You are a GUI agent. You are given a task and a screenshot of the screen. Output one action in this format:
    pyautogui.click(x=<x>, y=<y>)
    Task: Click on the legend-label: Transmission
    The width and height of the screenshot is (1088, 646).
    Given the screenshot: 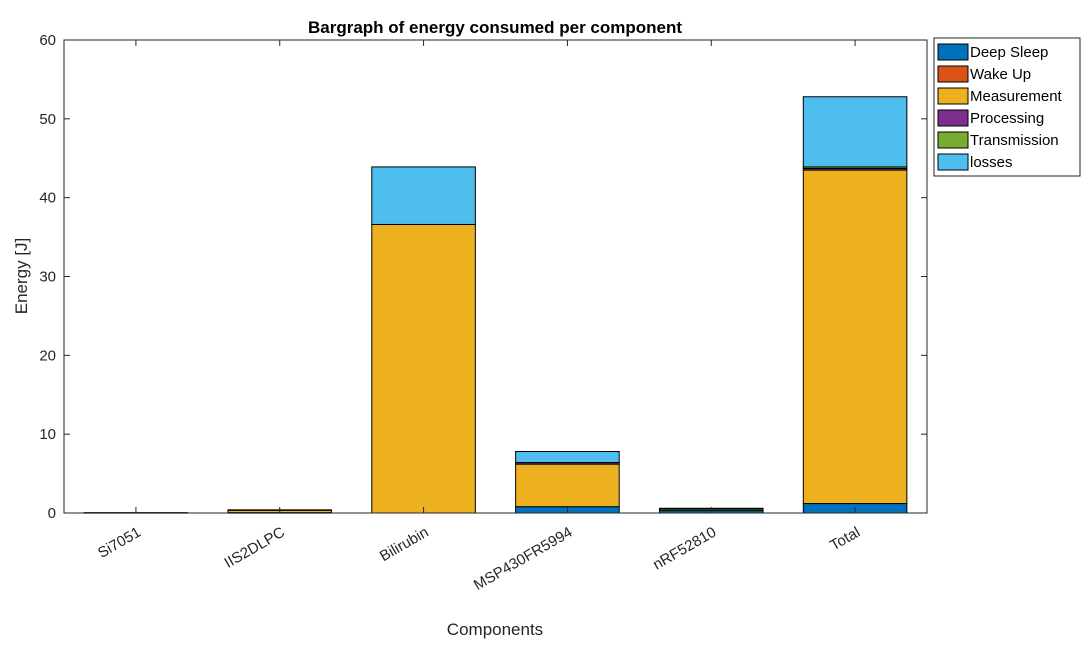 What is the action you would take?
    pyautogui.click(x=1014, y=140)
    